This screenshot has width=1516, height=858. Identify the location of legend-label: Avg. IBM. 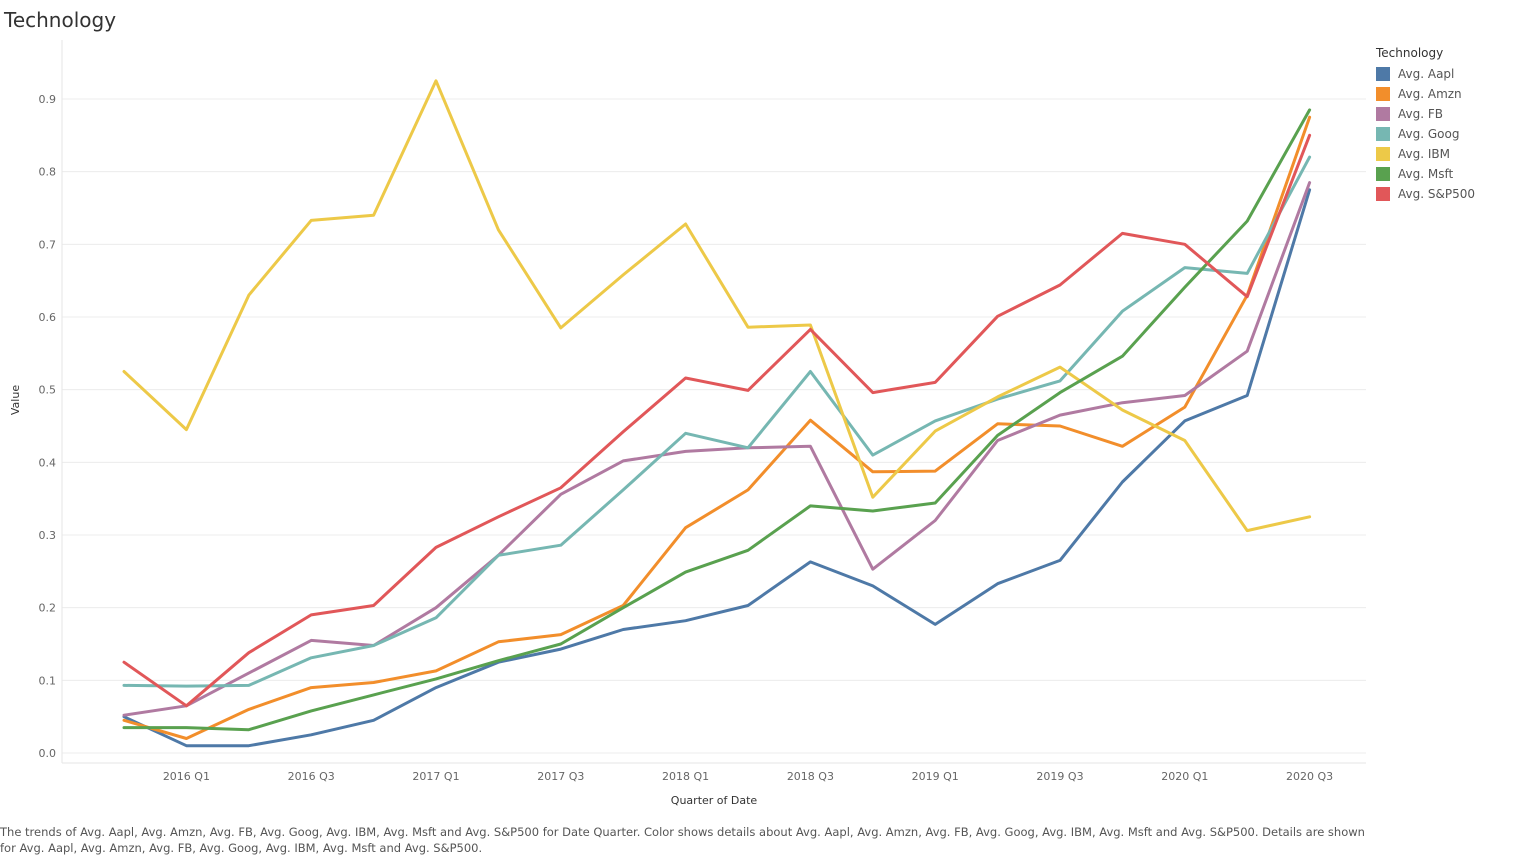
(1424, 154).